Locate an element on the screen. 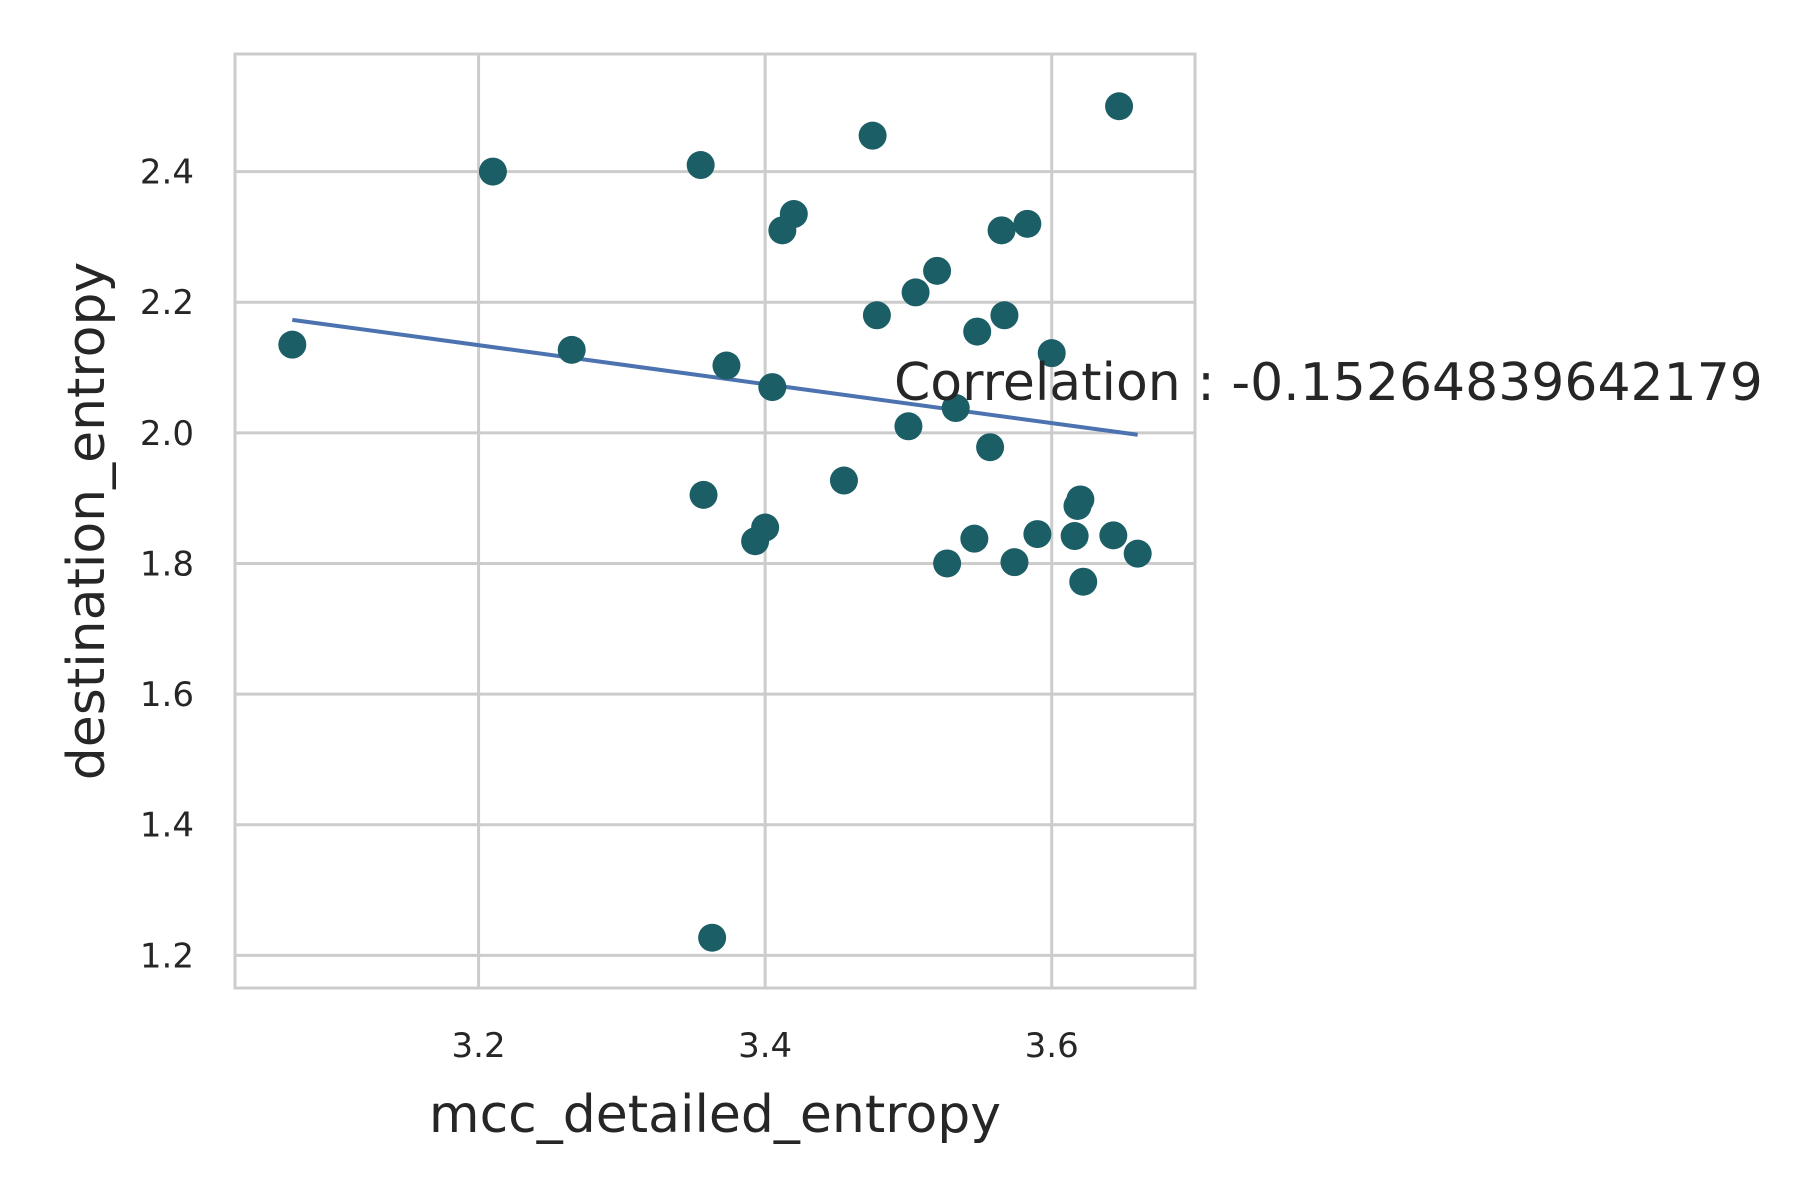 This screenshot has width=1800, height=1200. x-tick-label: 3.4 is located at coordinates (765, 1046).